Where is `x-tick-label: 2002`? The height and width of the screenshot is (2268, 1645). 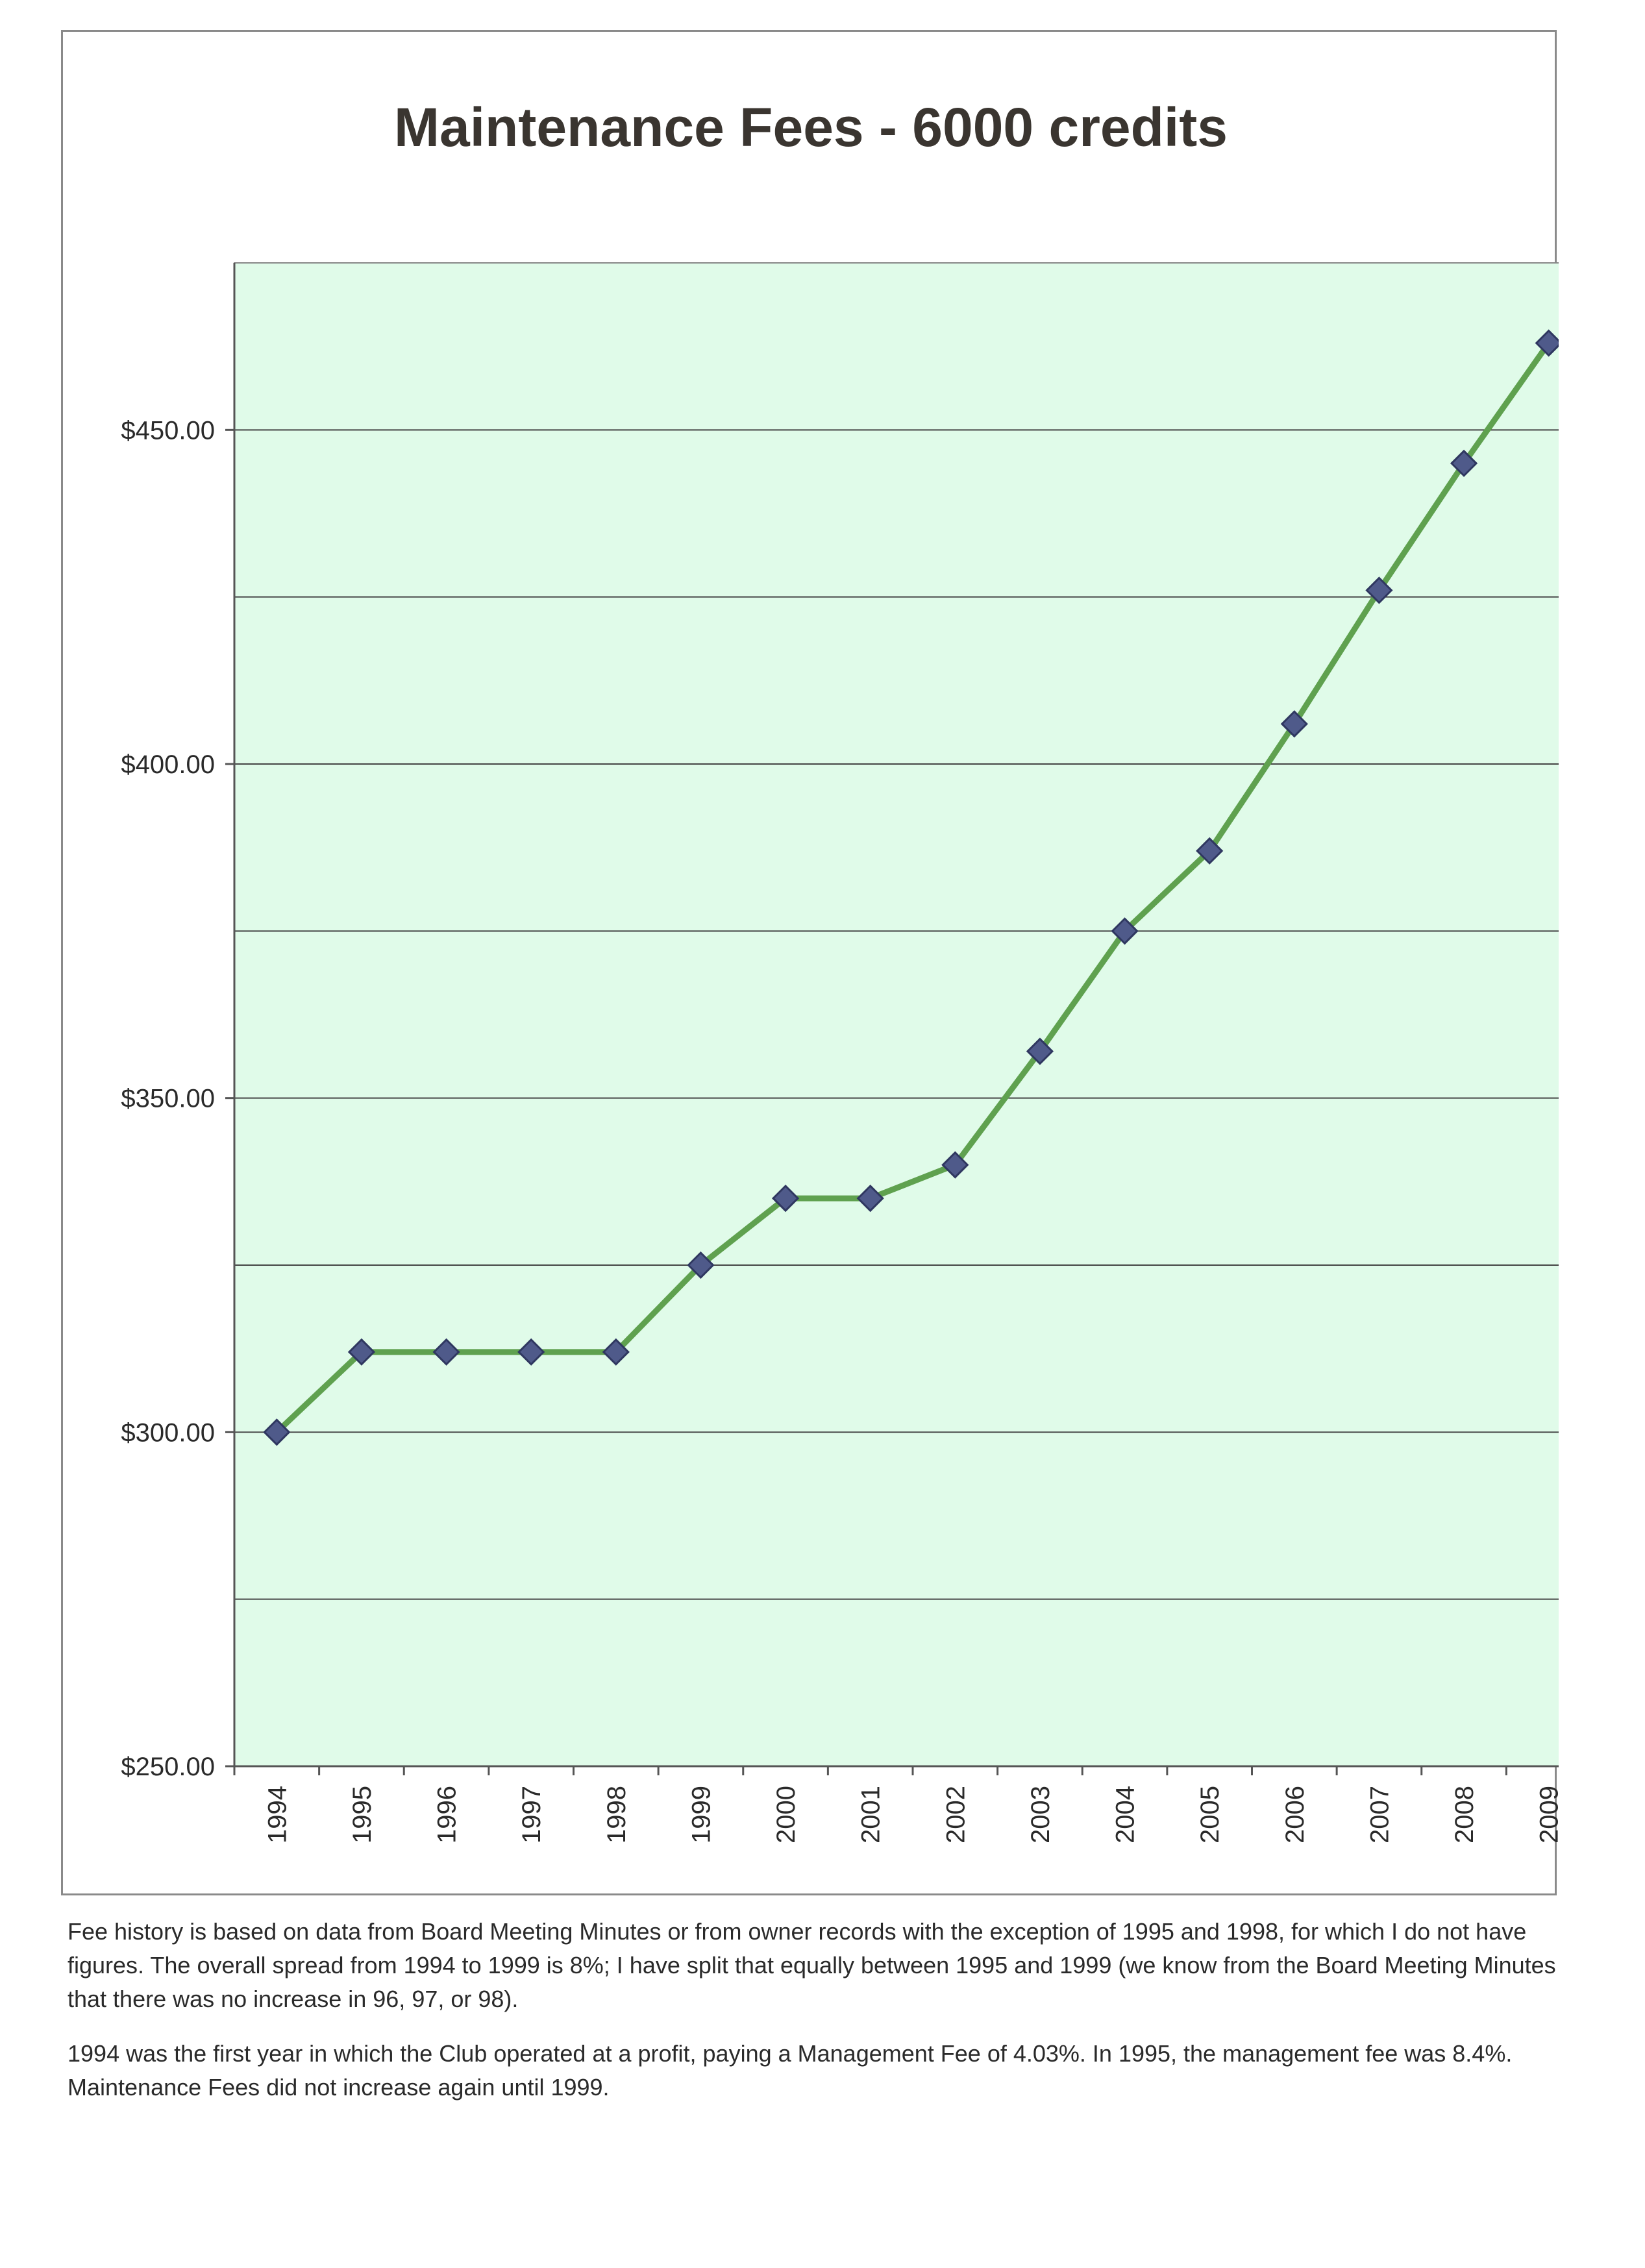 x-tick-label: 2002 is located at coordinates (955, 1814).